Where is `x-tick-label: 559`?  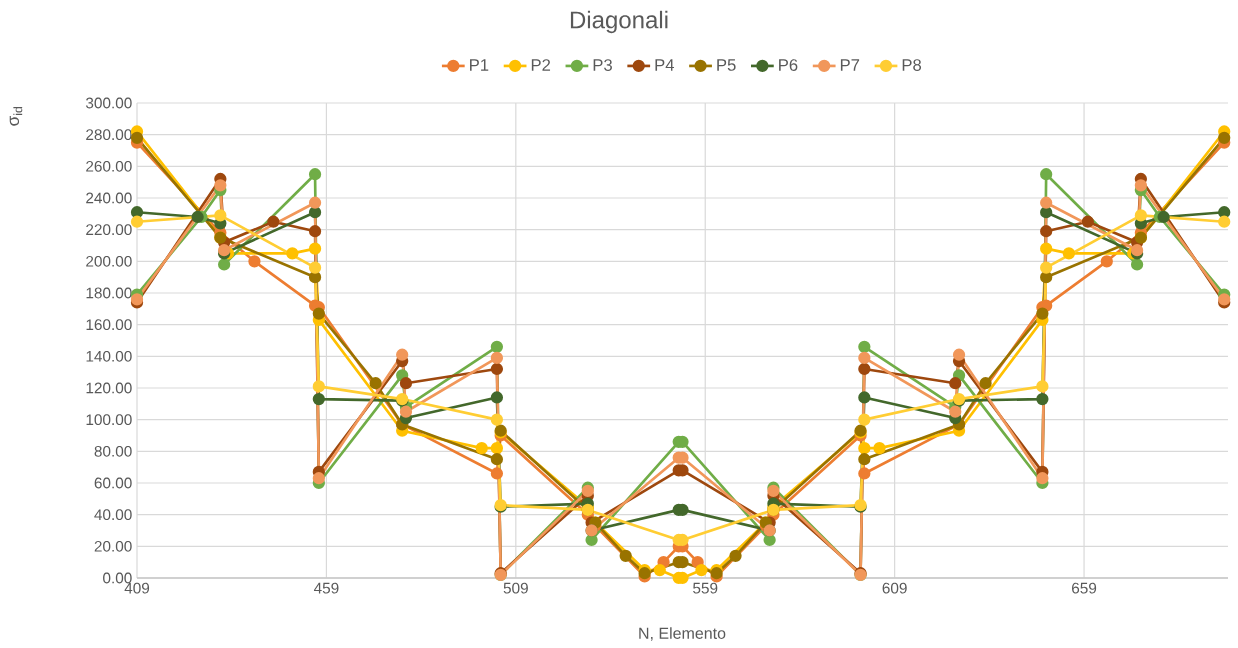
x-tick-label: 559 is located at coordinates (705, 588).